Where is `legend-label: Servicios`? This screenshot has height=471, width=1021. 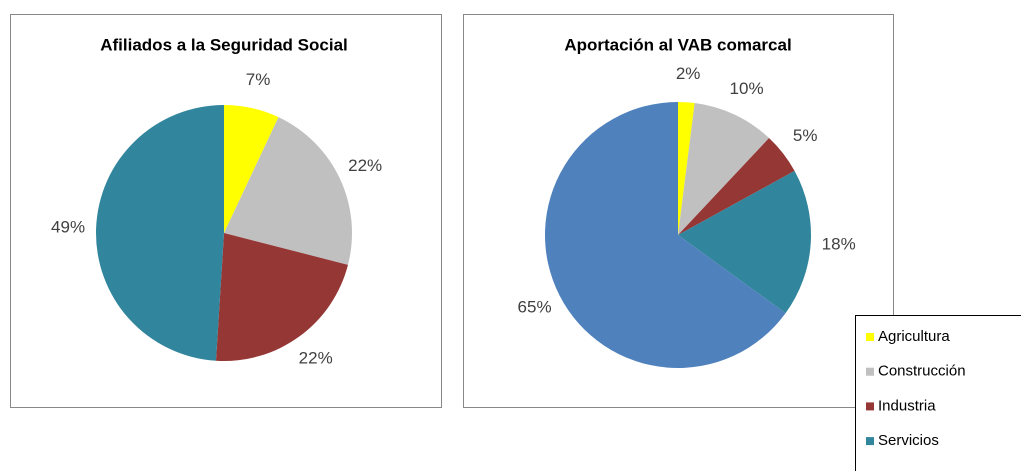 legend-label: Servicios is located at coordinates (908, 440).